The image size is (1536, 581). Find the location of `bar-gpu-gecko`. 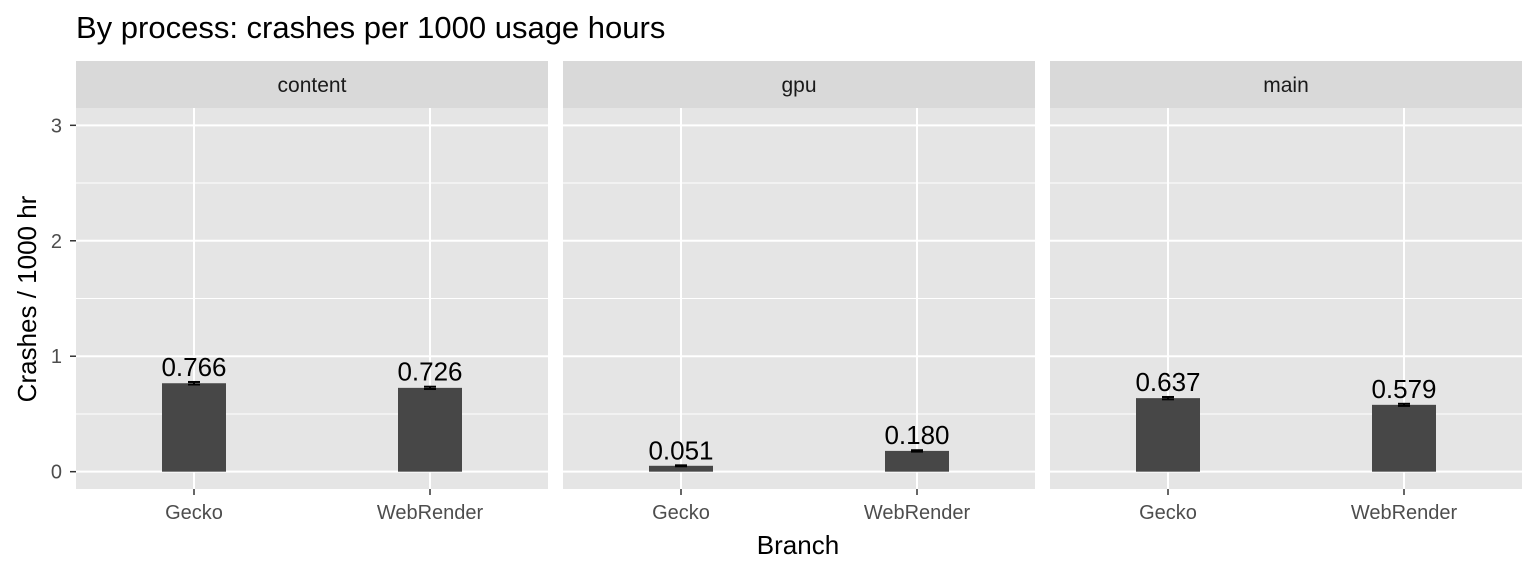

bar-gpu-gecko is located at coordinates (681, 468).